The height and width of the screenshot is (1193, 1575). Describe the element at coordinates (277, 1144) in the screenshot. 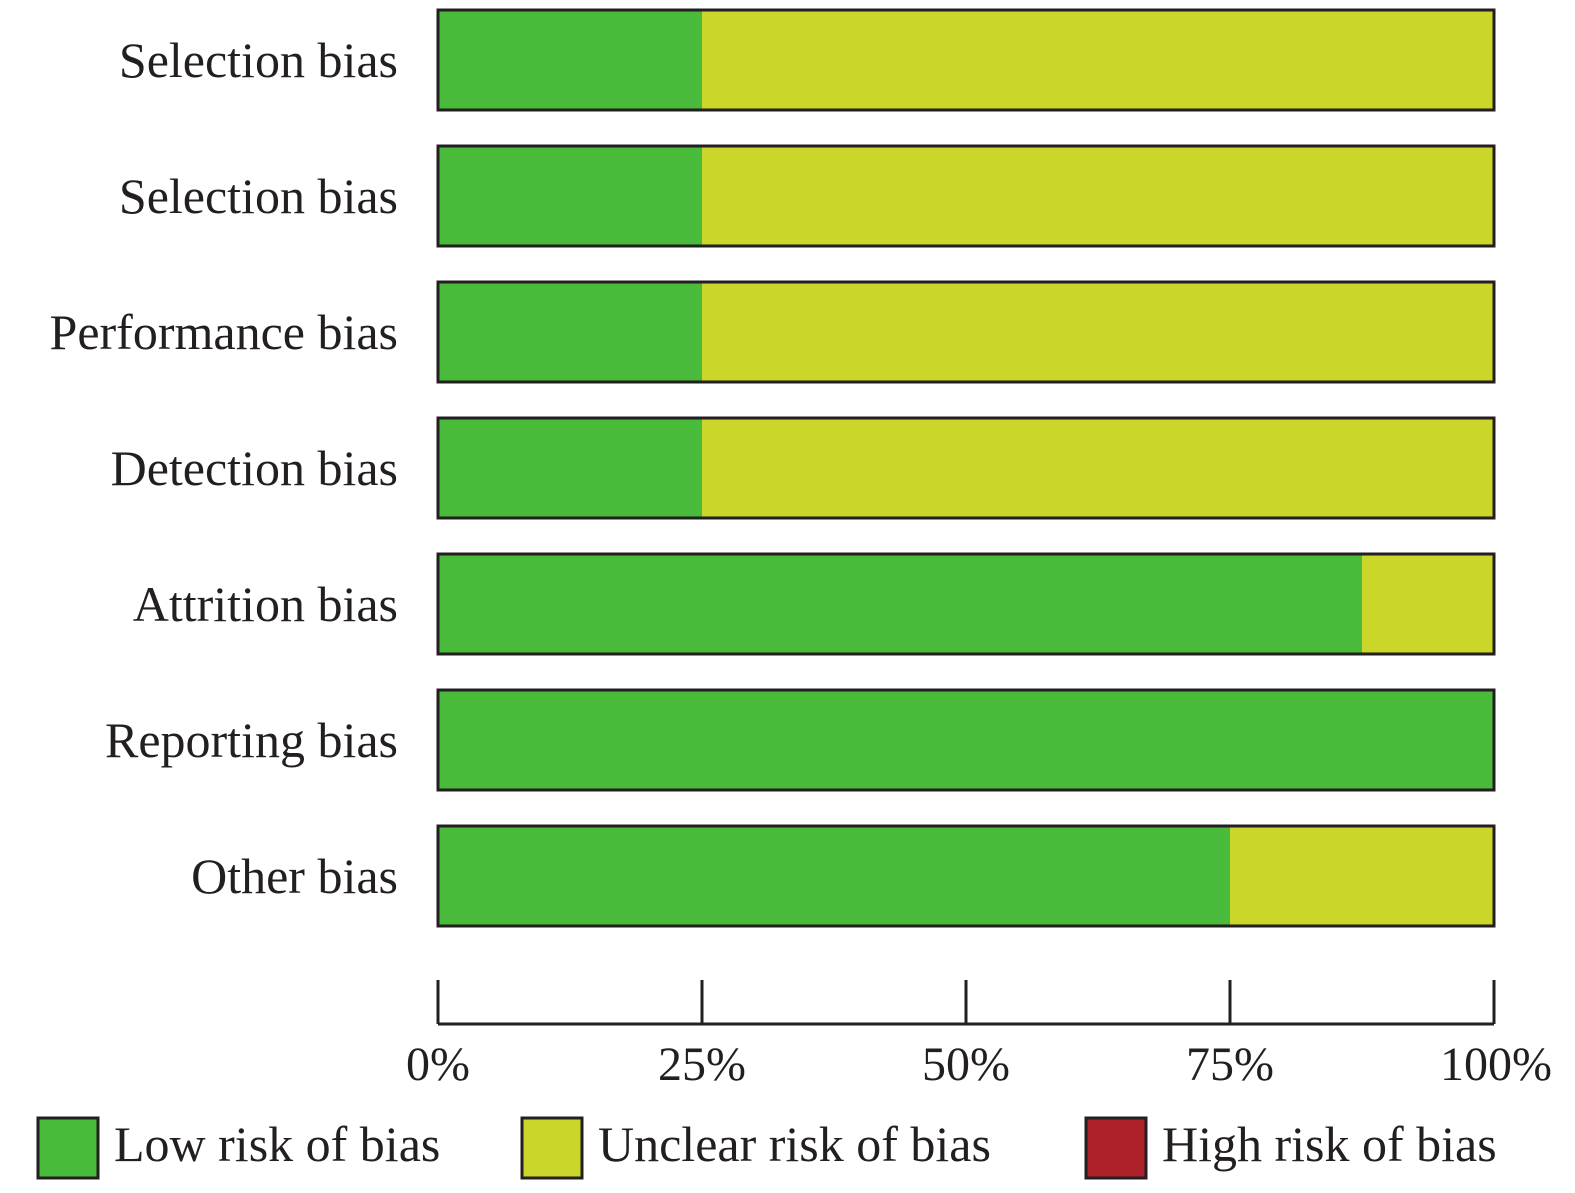

I see `legend-label: Low risk of bias` at that location.